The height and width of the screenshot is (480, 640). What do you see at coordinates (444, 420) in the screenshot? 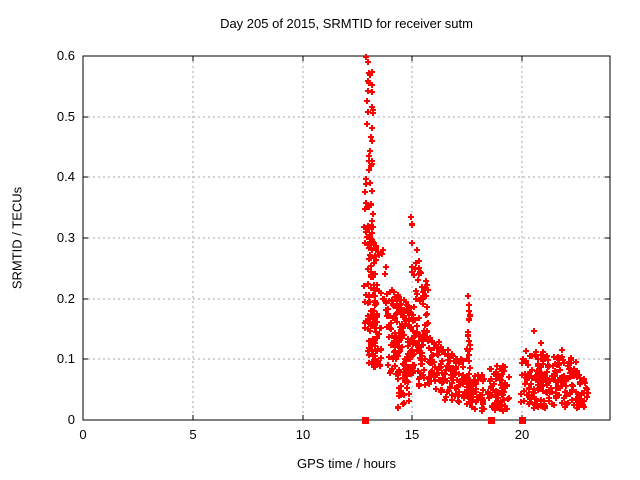
I see `on-axis-square-markers` at bounding box center [444, 420].